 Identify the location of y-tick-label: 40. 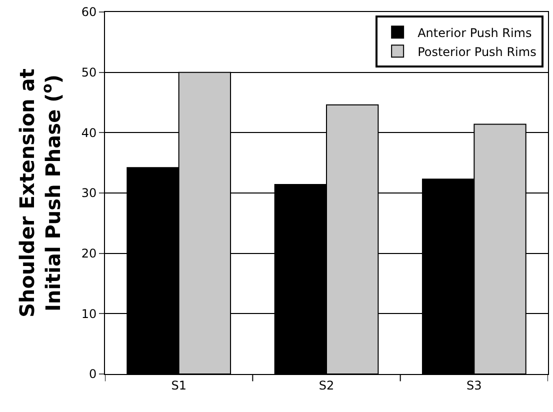
(89, 133).